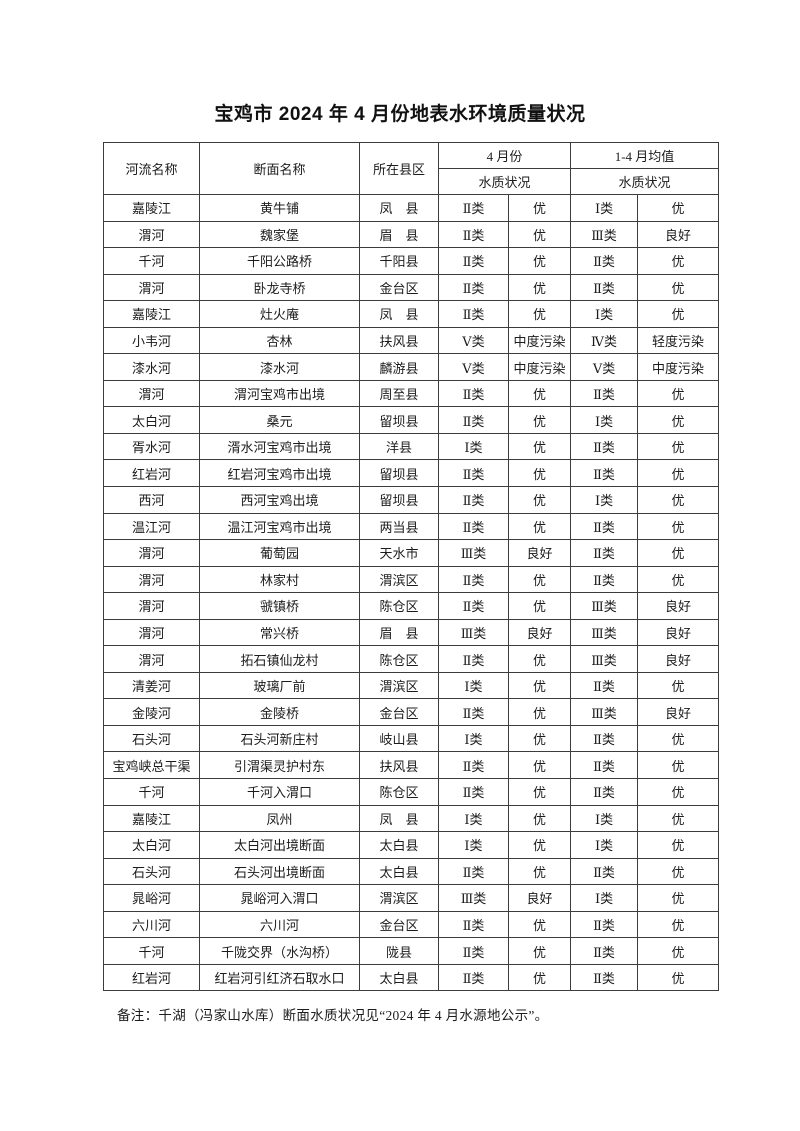 This screenshot has width=800, height=1131. What do you see at coordinates (279, 473) in the screenshot?
I see `section-name-cell: 红岩河宝鸡市出境` at bounding box center [279, 473].